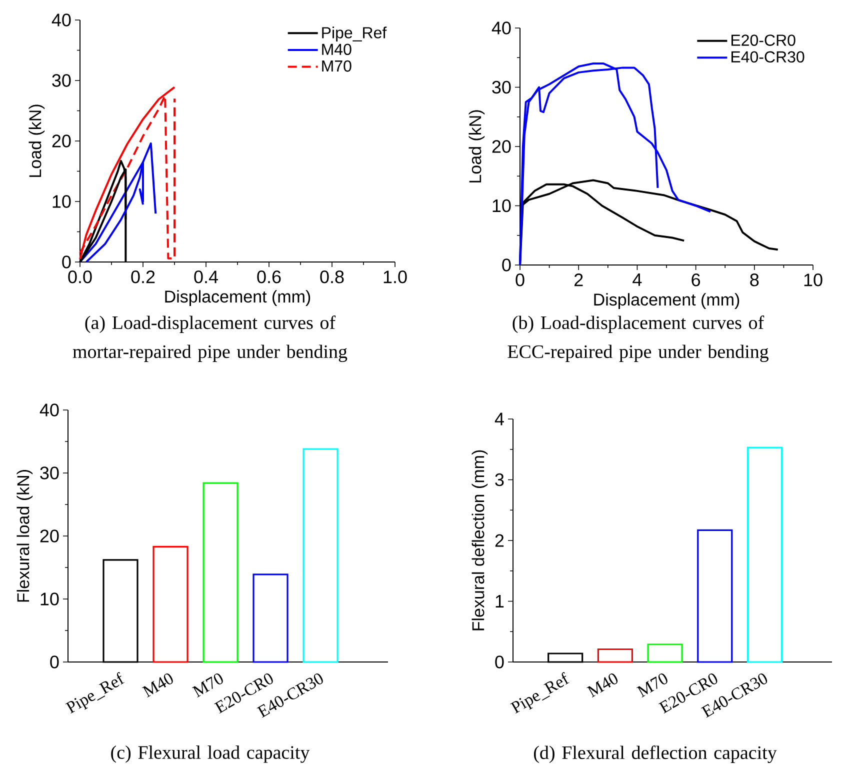  I want to click on legend-label: Pipe_Ref, so click(354, 34).